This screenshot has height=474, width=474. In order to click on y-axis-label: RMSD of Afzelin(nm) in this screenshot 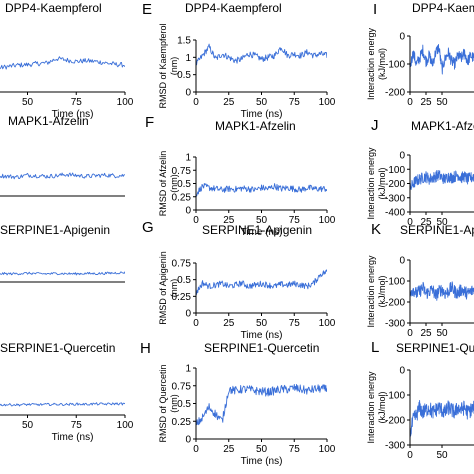, I will do `click(168, 184)`.